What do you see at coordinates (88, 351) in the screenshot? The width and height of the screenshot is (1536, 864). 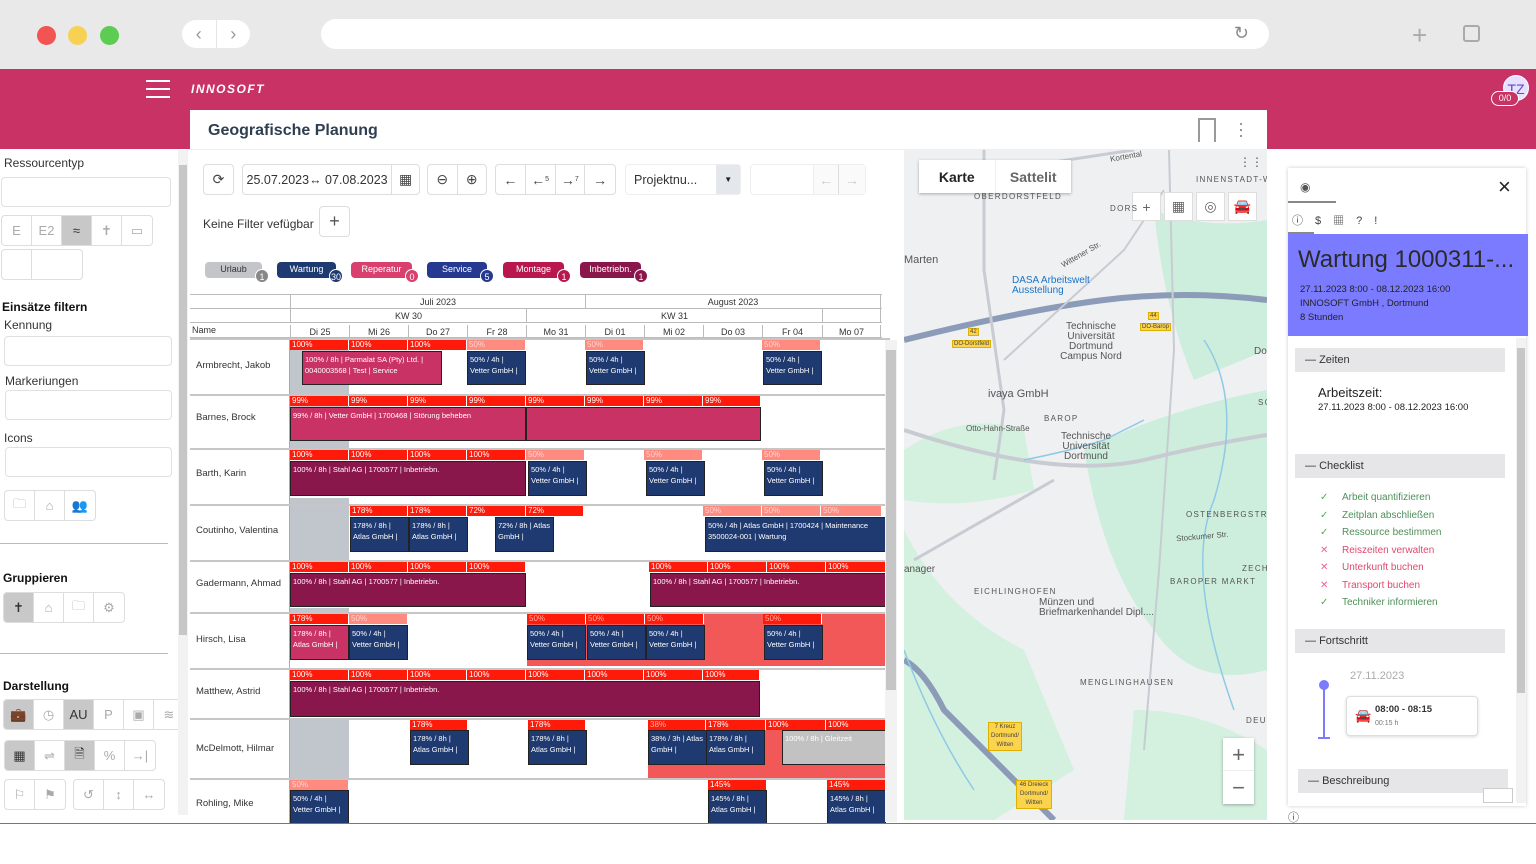 I see `kennung-input` at bounding box center [88, 351].